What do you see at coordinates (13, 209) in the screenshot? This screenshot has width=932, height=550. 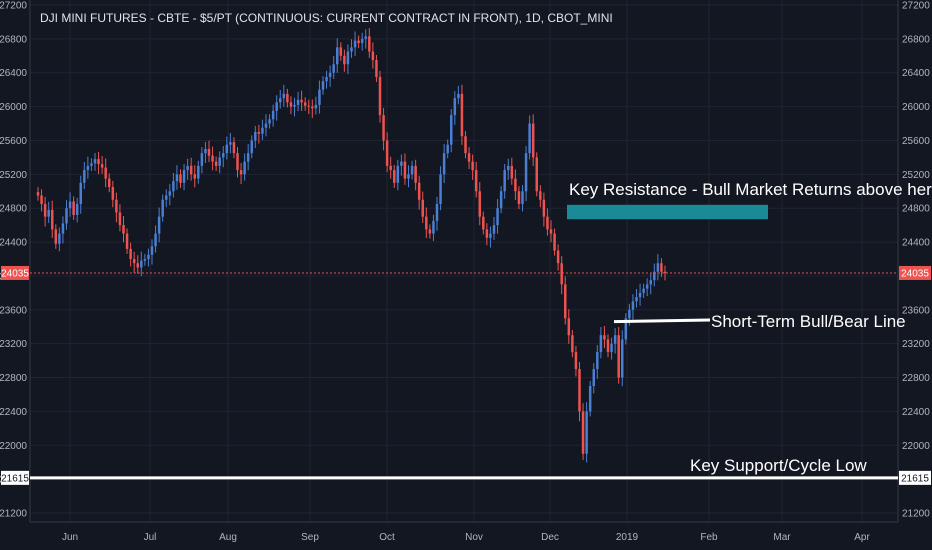 I see `y-tick-left: 24800` at bounding box center [13, 209].